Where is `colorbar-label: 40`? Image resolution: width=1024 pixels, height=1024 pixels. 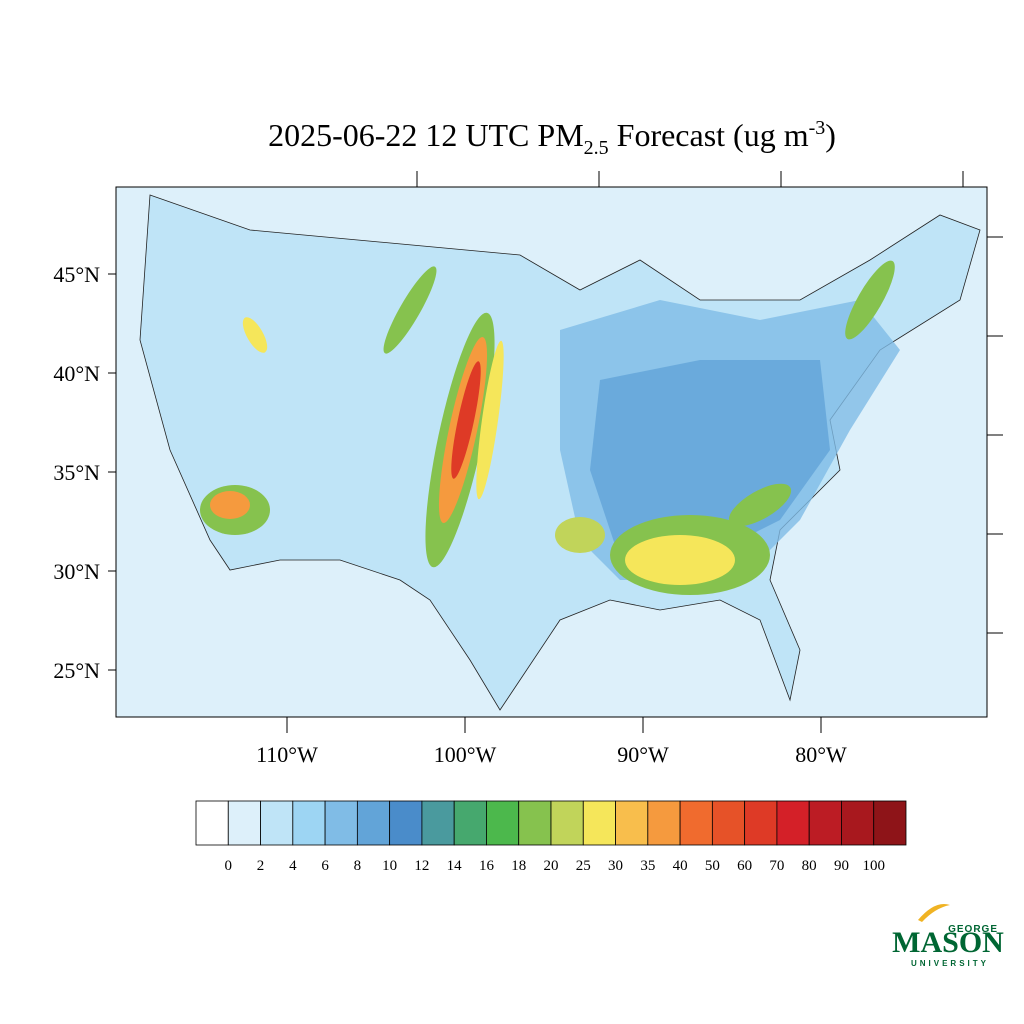
colorbar-label: 40 is located at coordinates (680, 866).